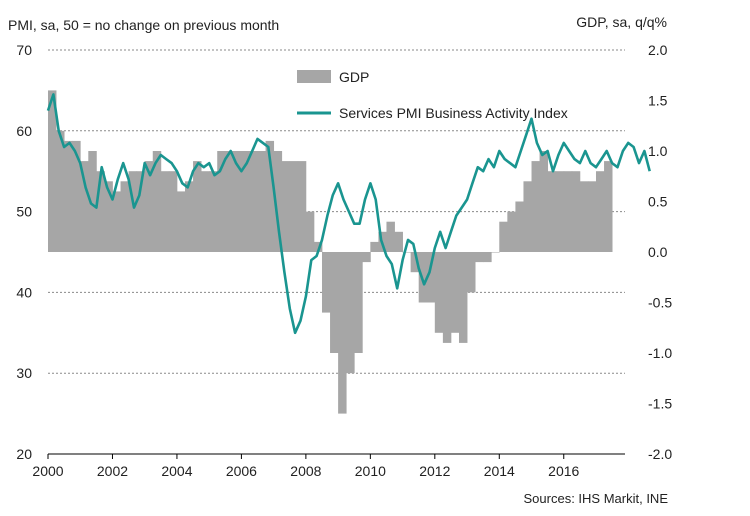 The height and width of the screenshot is (516, 750). What do you see at coordinates (658, 101) in the screenshot?
I see `right-tick-label: 1.5` at bounding box center [658, 101].